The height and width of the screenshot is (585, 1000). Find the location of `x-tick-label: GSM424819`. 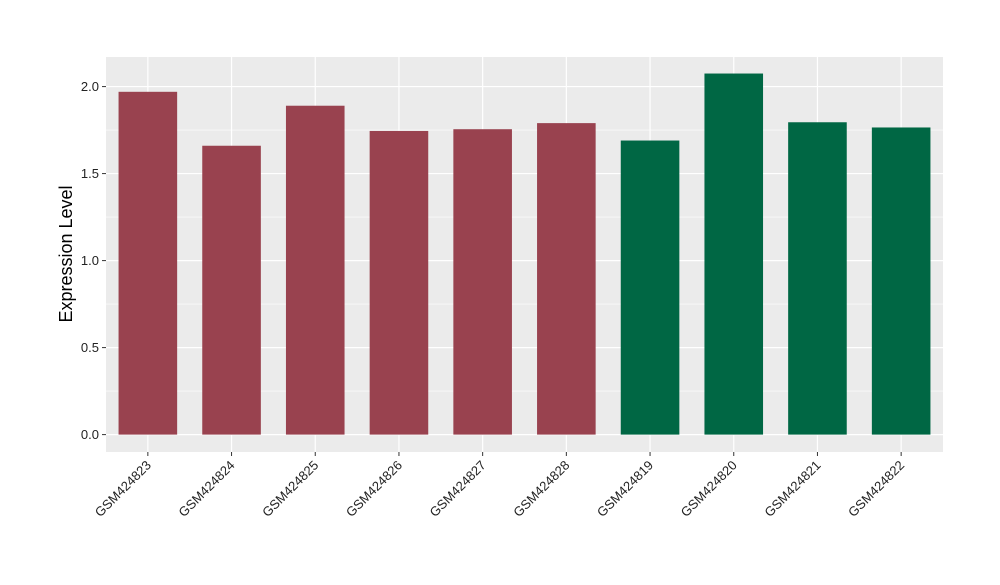

x-tick-label: GSM424819 is located at coordinates (625, 489).